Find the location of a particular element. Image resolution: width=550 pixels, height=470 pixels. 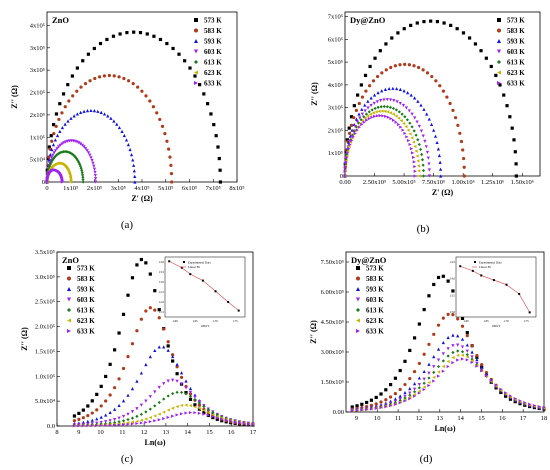

y-tick-label: 1.0x10⁵ is located at coordinates (45, 376).